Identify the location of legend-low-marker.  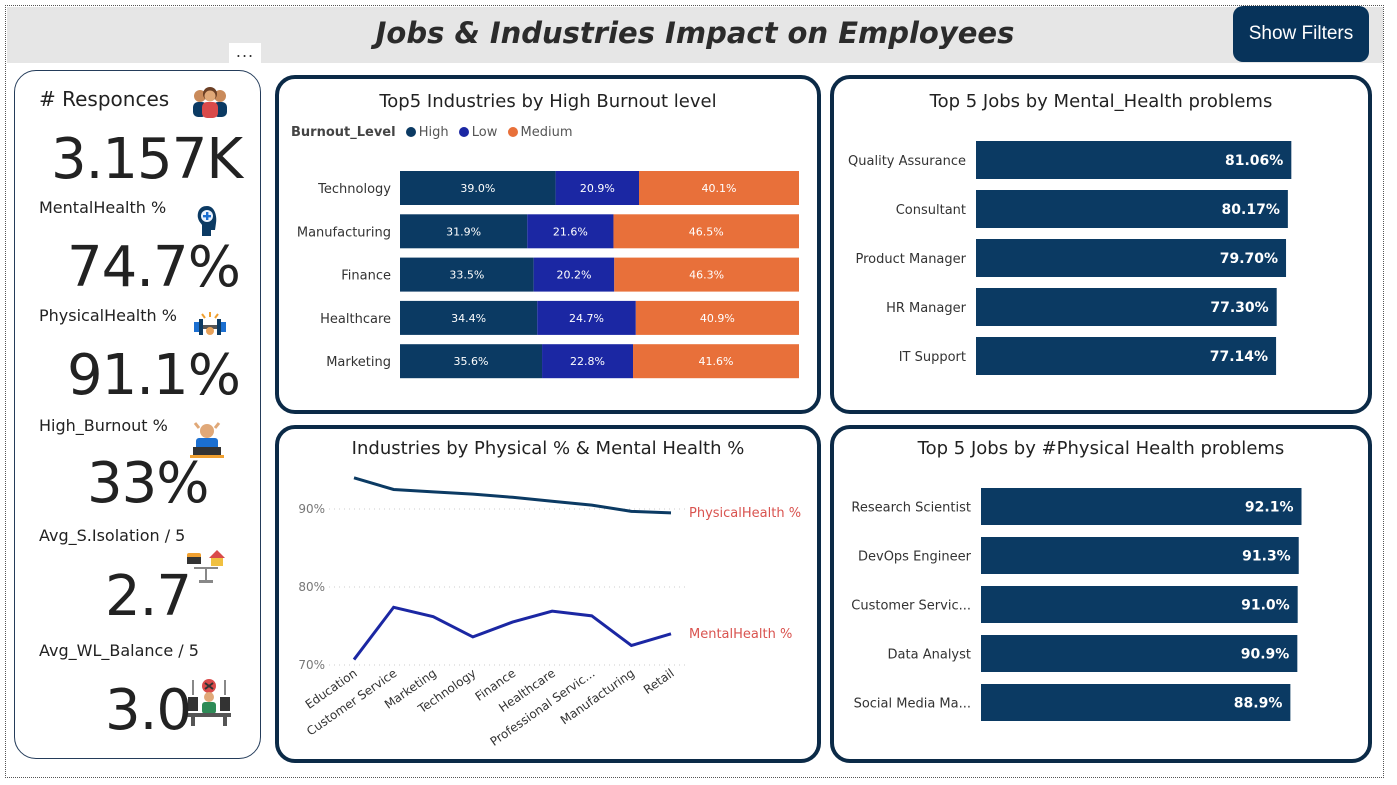
(463, 132).